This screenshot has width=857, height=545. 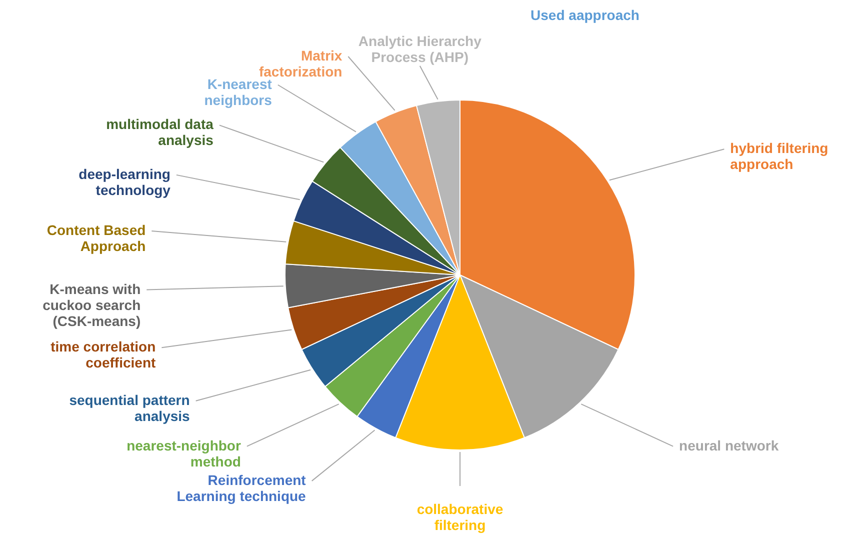 What do you see at coordinates (129, 408) in the screenshot?
I see `slice-label: sequential pattern analysis` at bounding box center [129, 408].